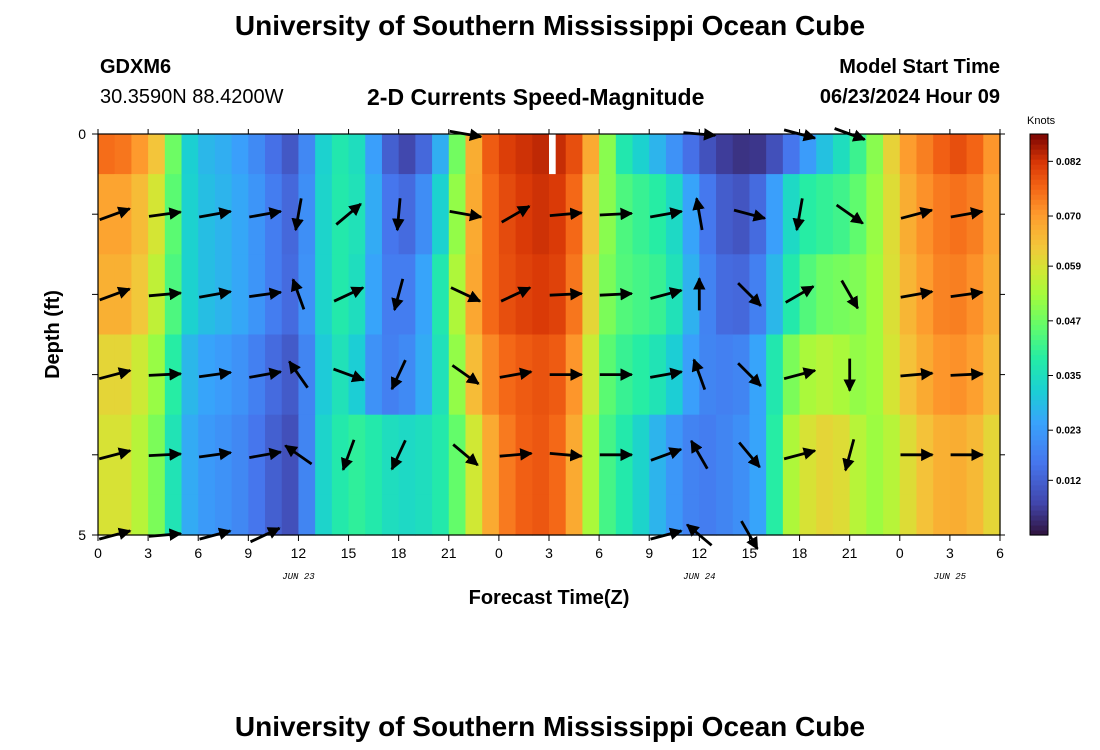 This screenshot has width=1100, height=750. I want to click on colorbar-tick-label: 0.023, so click(1068, 431).